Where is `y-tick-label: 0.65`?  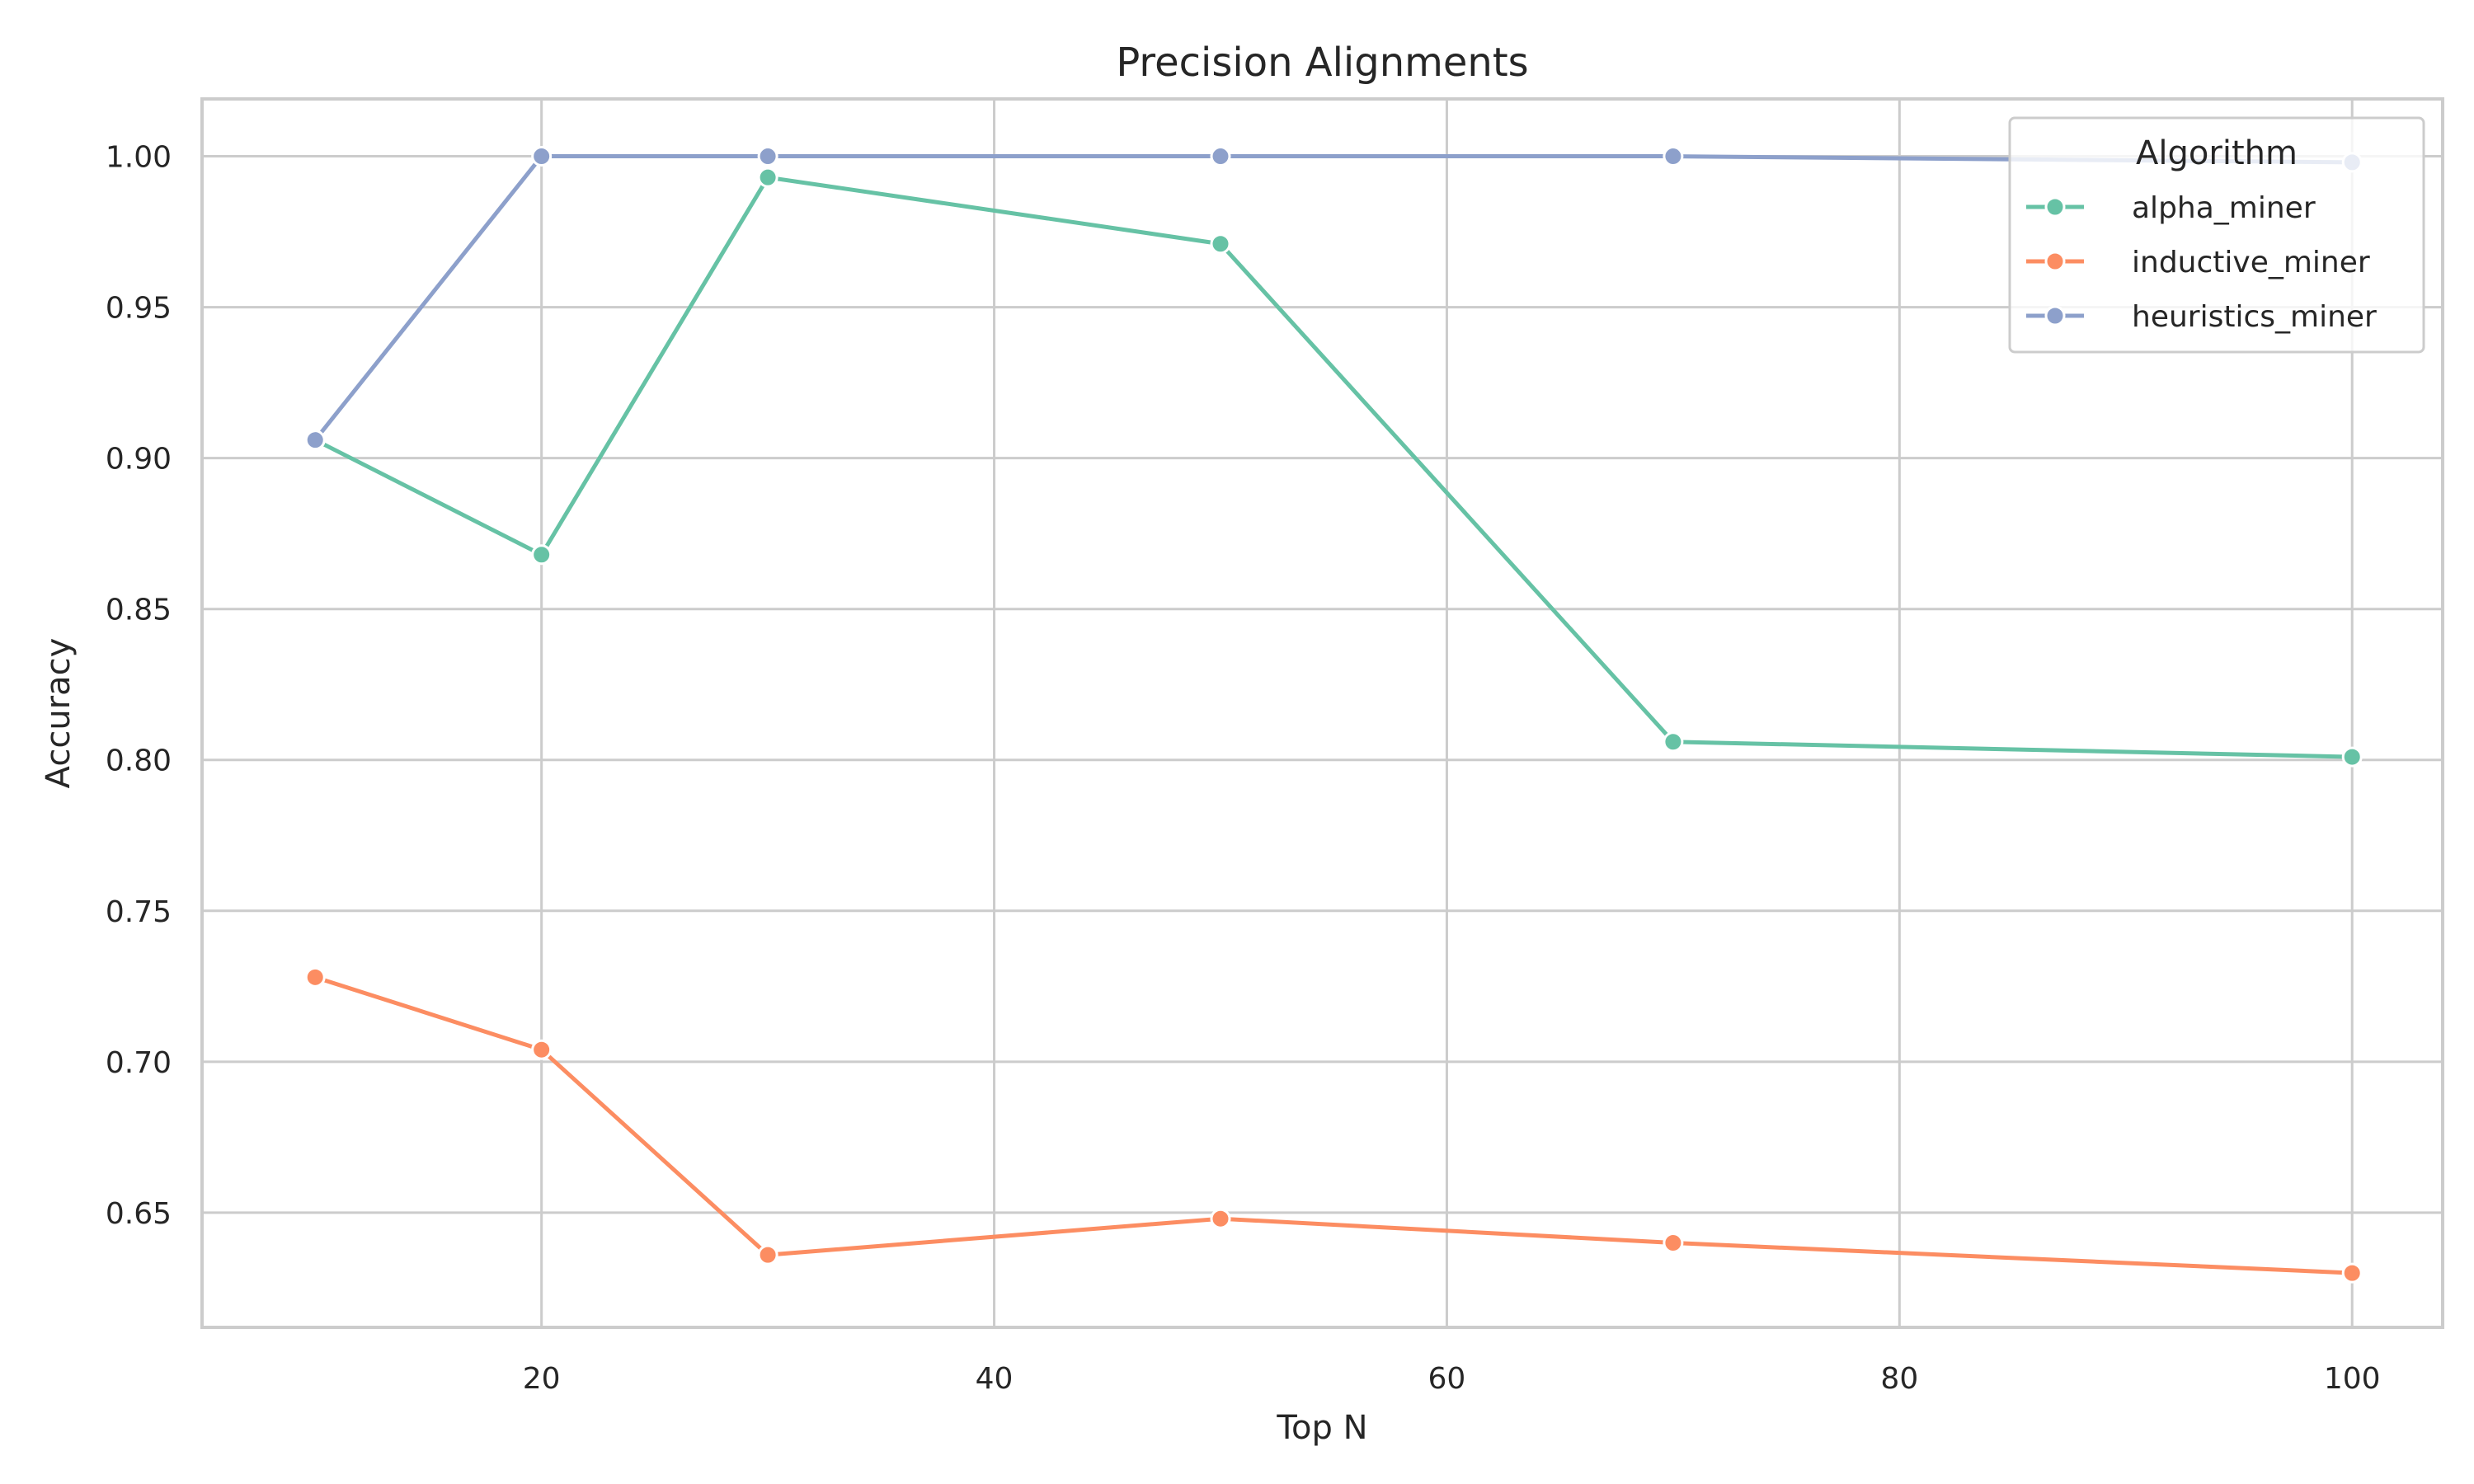
y-tick-label: 0.65 is located at coordinates (139, 1214).